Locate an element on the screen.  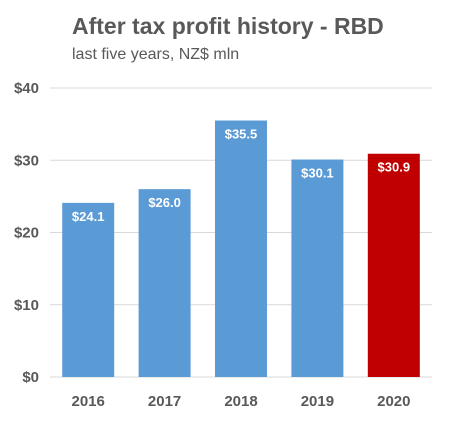
data-label: $30.1 is located at coordinates (317, 173).